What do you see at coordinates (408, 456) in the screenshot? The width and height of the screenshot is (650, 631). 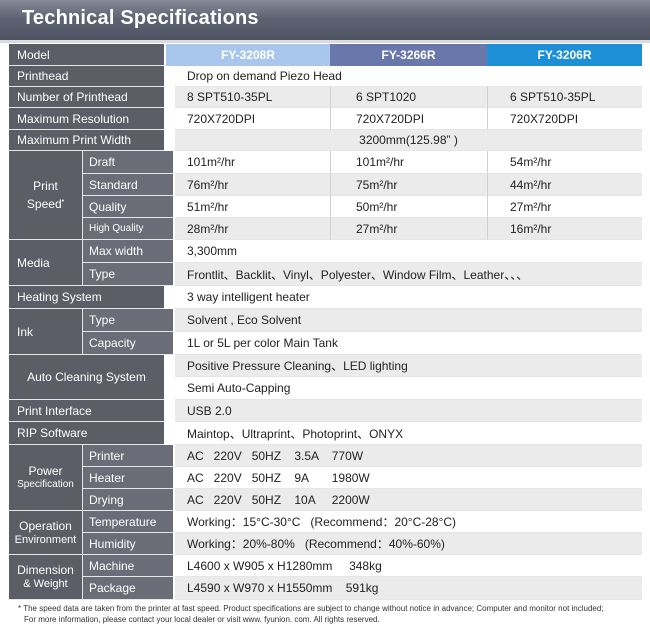 I see `power-printer-value: AC 220V 50HZ 3.5A 770W` at bounding box center [408, 456].